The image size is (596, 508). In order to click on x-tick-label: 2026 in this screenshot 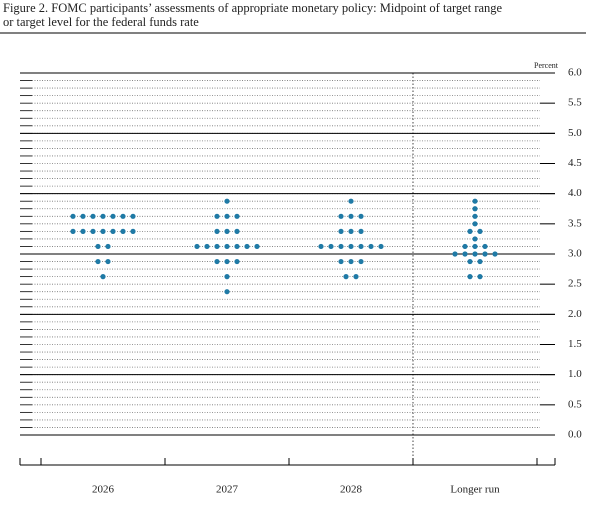, I will do `click(103, 490)`.